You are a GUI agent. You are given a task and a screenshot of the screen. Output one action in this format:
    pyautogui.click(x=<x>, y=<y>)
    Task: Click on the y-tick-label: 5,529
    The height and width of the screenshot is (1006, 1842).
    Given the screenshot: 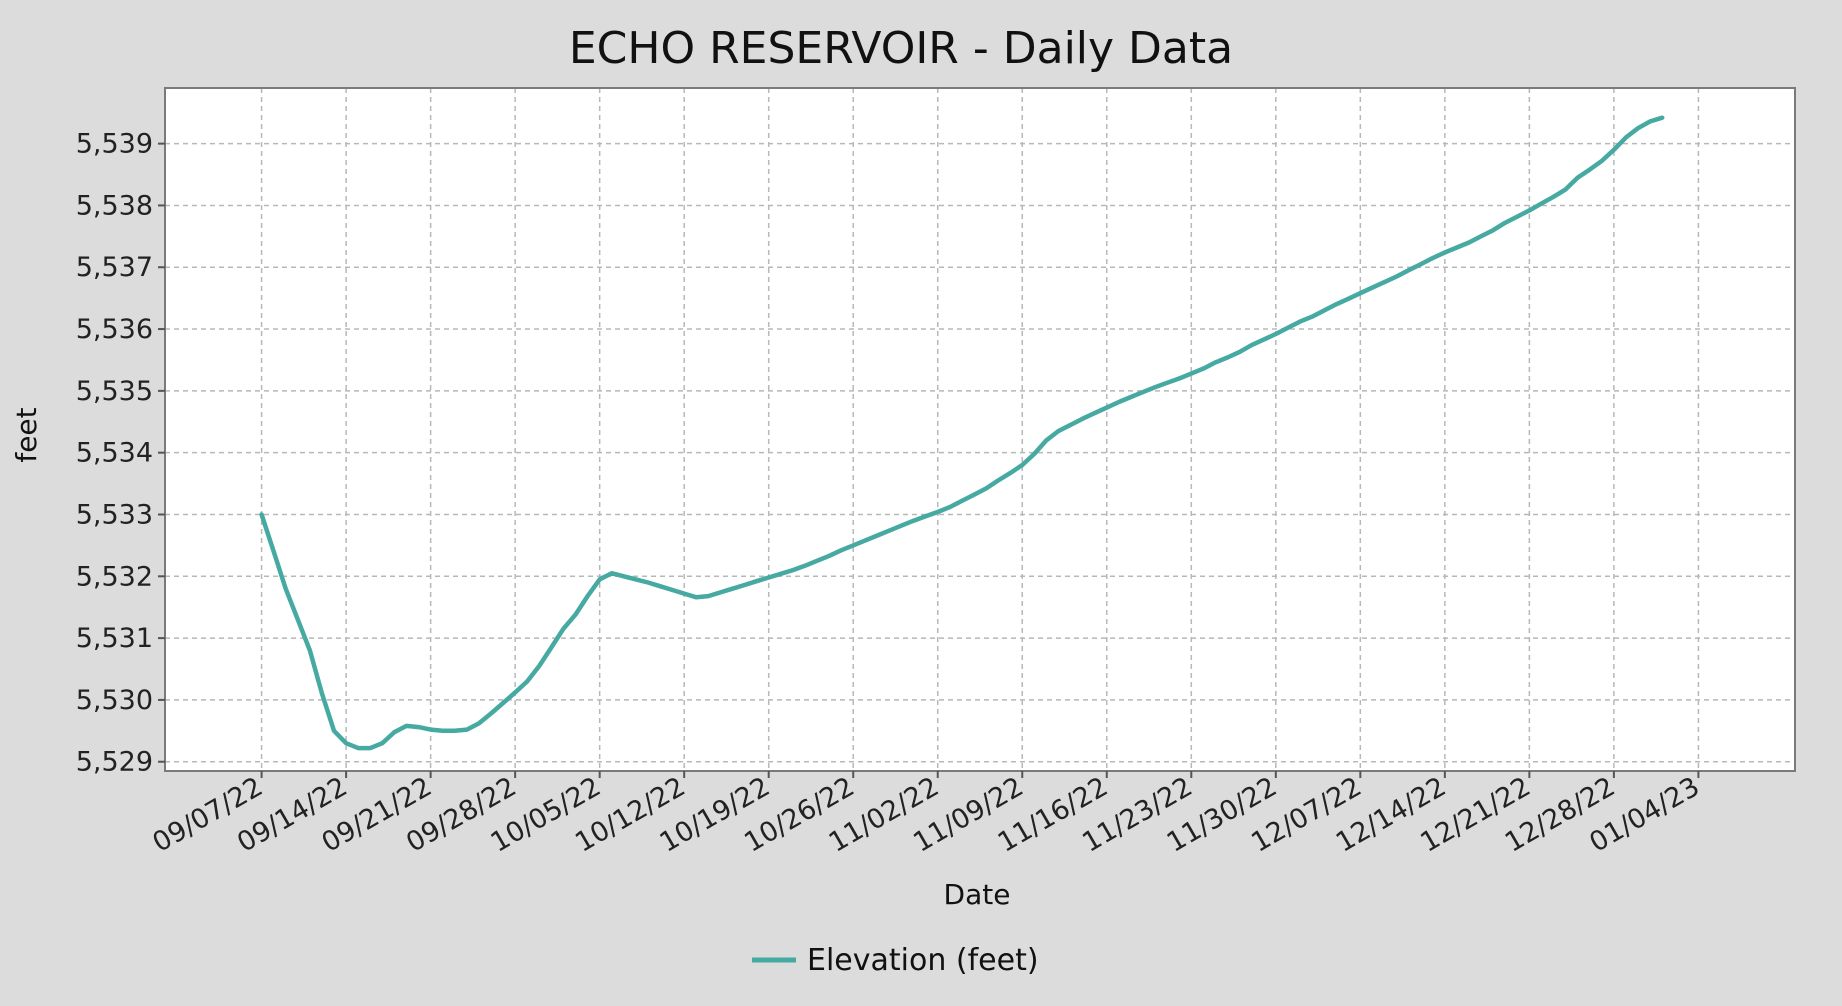 What is the action you would take?
    pyautogui.click(x=114, y=762)
    